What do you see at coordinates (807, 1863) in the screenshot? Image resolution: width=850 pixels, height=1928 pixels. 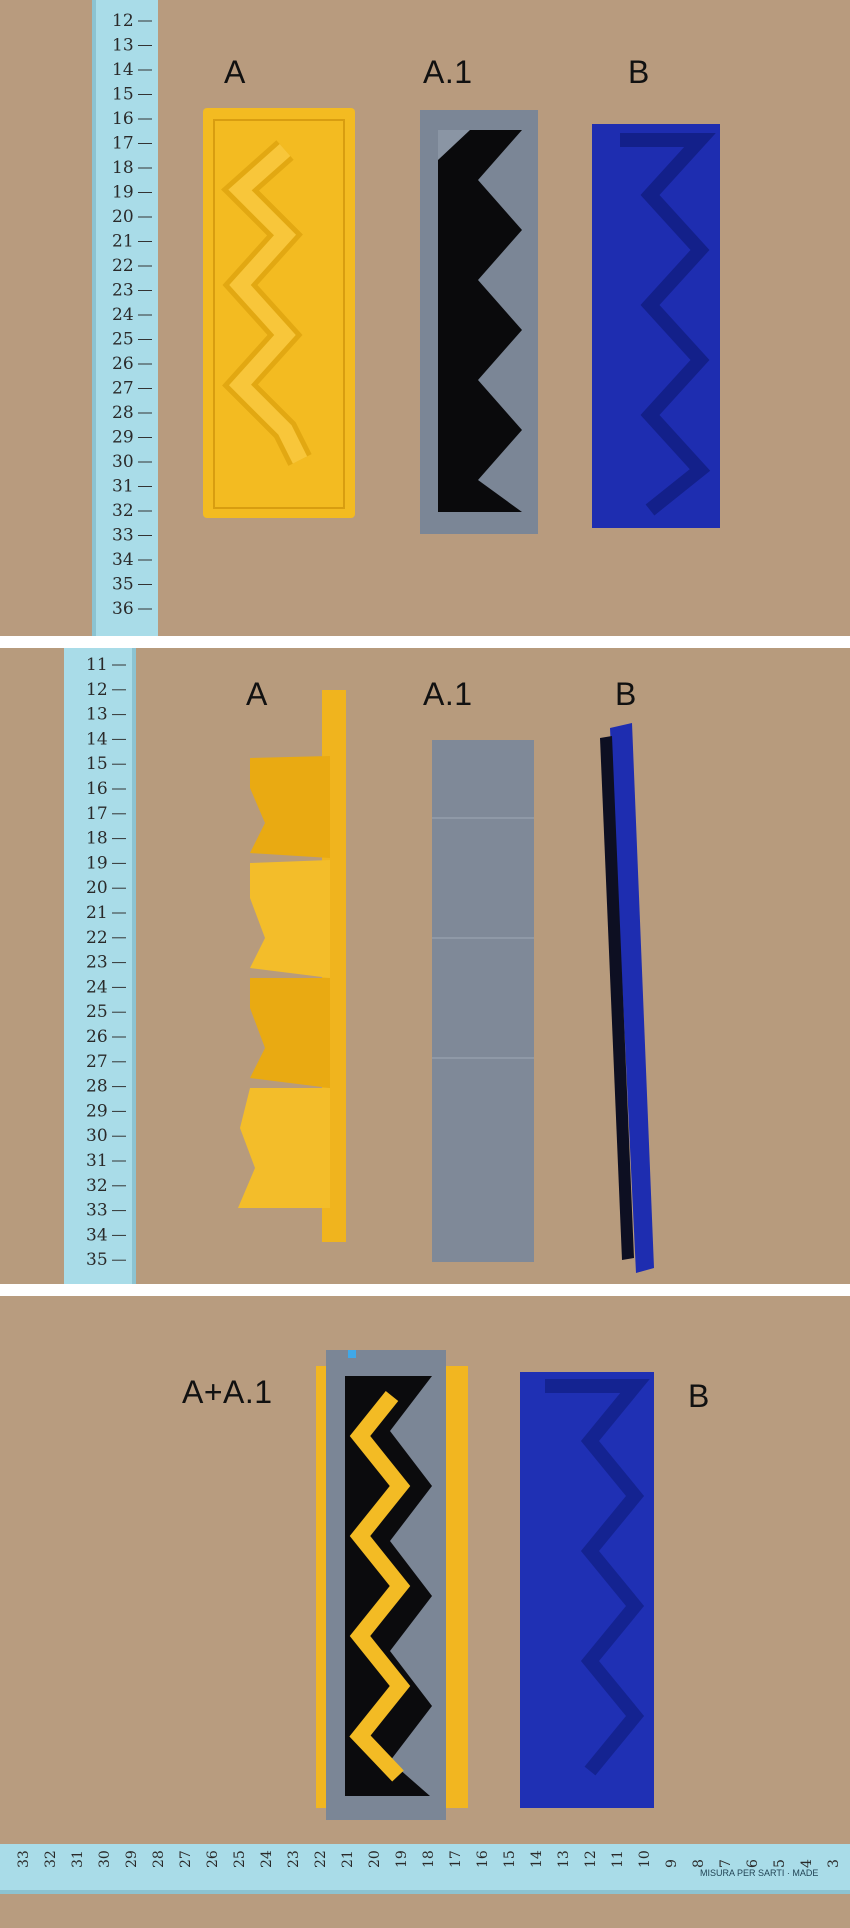 I see `ruler-tick-label: 4` at bounding box center [807, 1863].